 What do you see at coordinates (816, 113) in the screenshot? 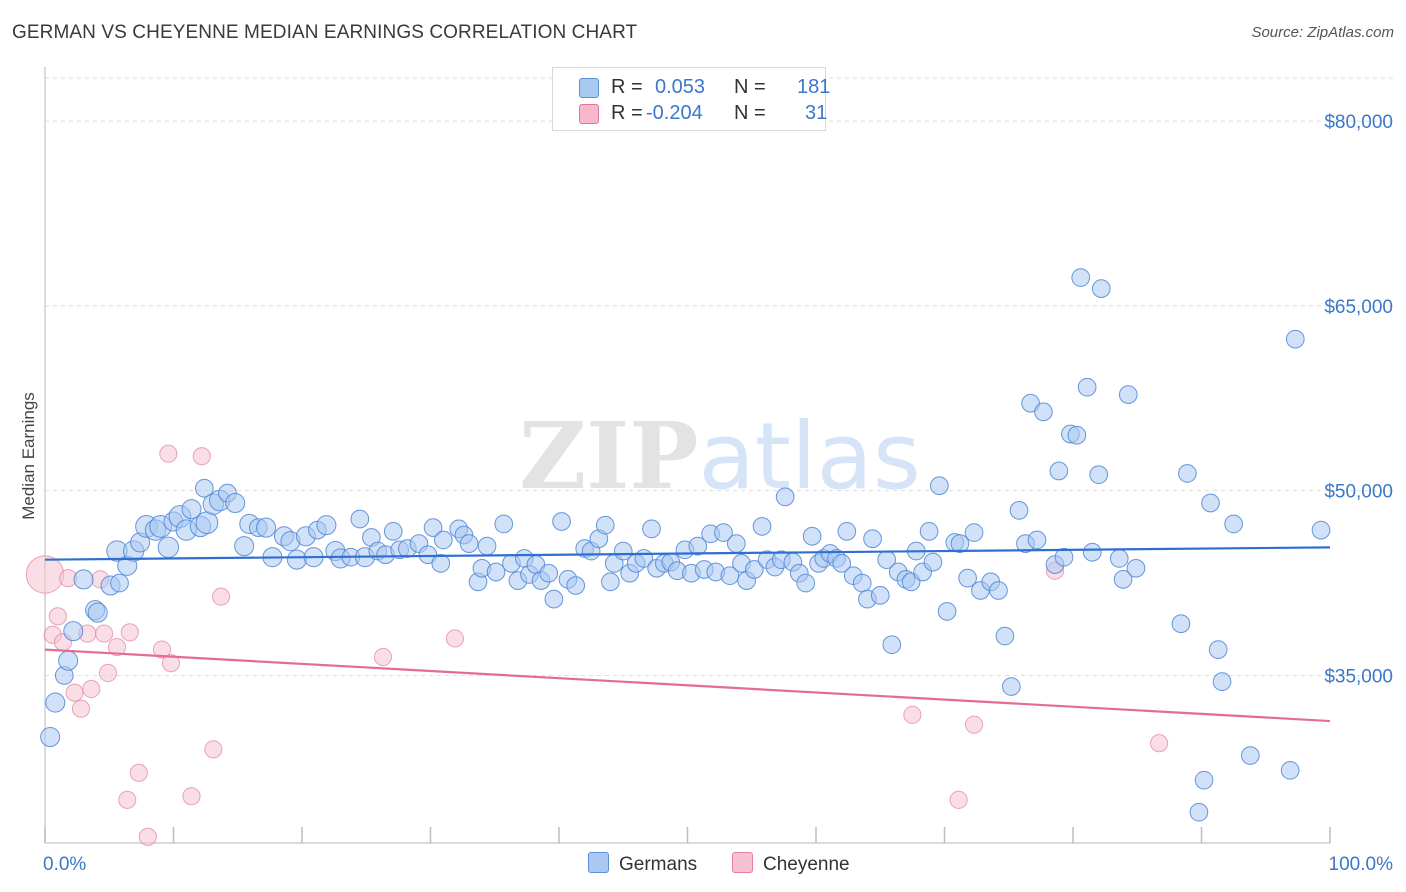
I see `legend-n-value: 31` at bounding box center [816, 113].